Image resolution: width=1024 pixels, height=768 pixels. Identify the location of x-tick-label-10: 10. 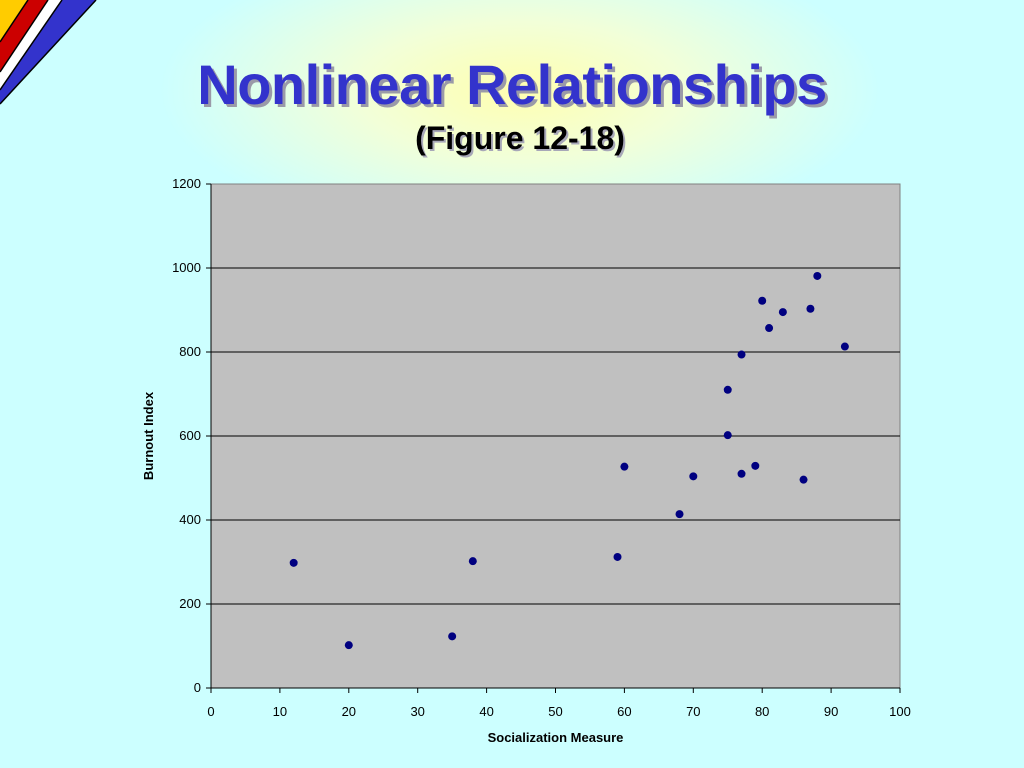
(280, 711).